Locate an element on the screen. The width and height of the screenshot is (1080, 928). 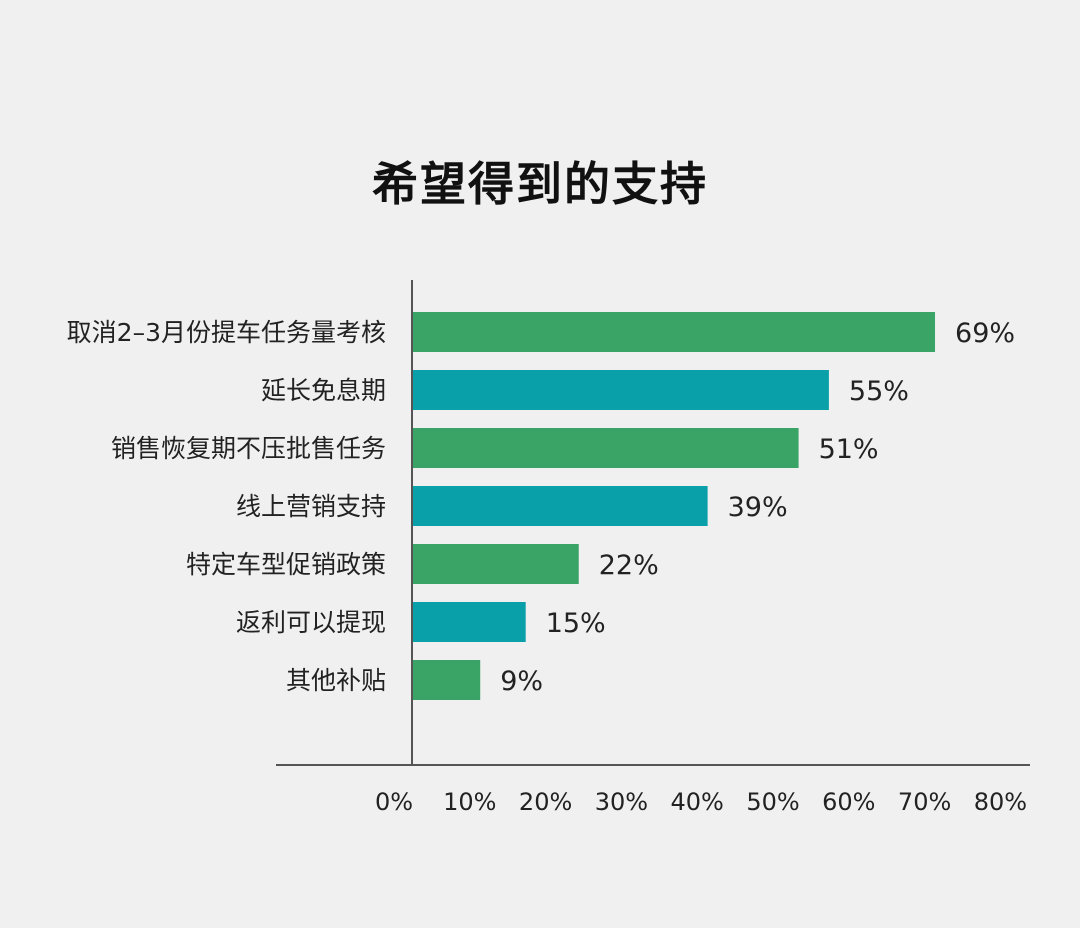
category-label-2: 销售恢复期不压批售任务 is located at coordinates (248, 448).